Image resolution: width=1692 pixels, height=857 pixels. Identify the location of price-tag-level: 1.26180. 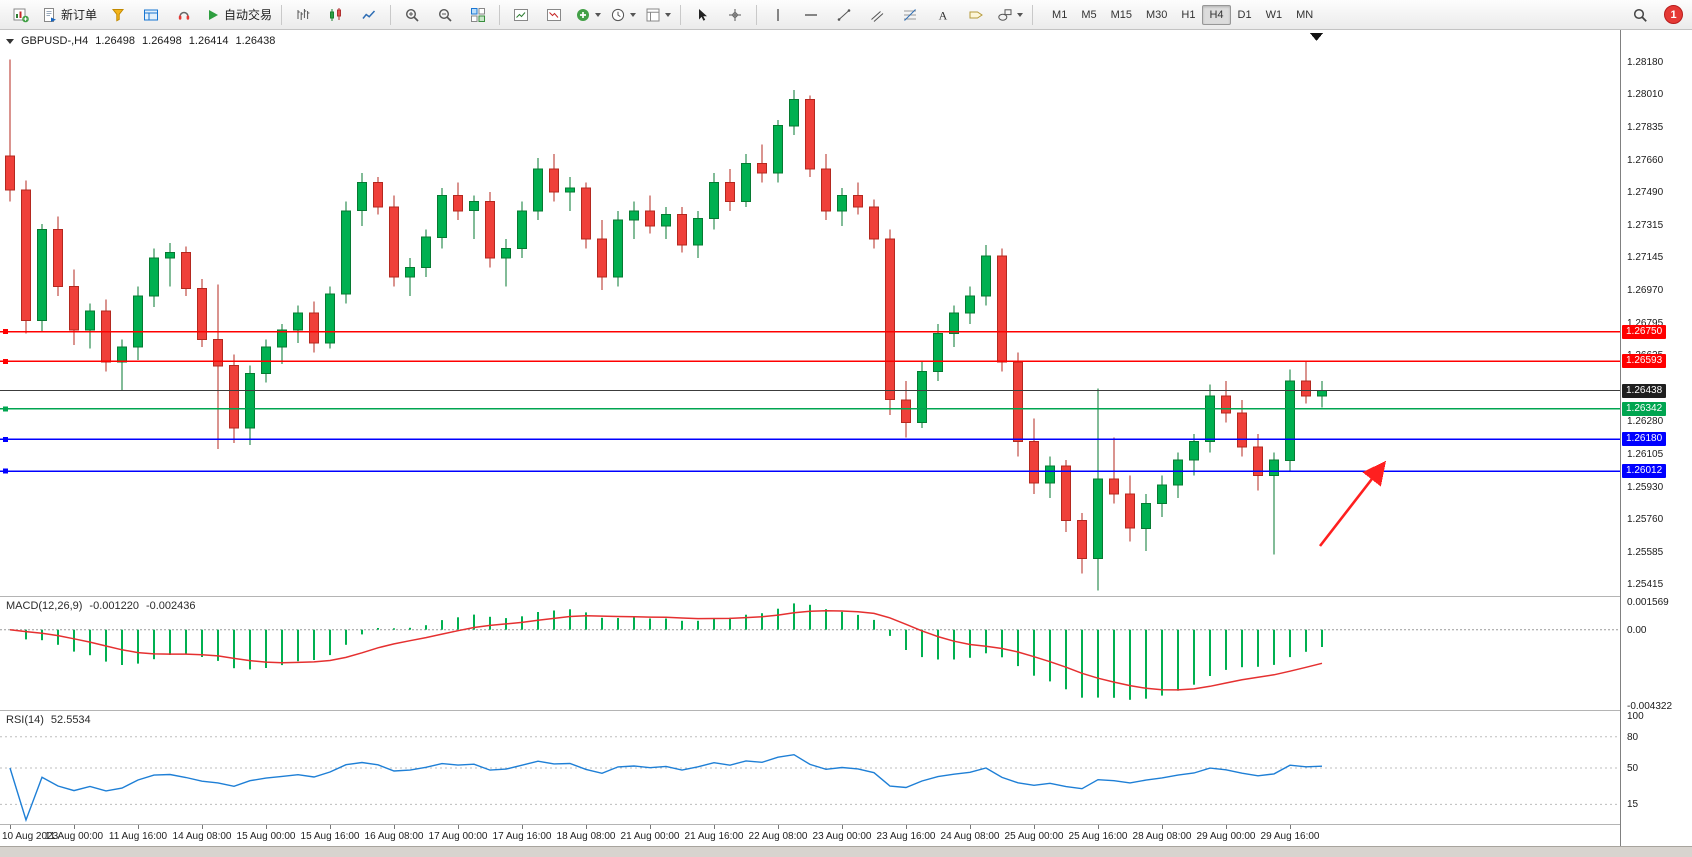
(1644, 439).